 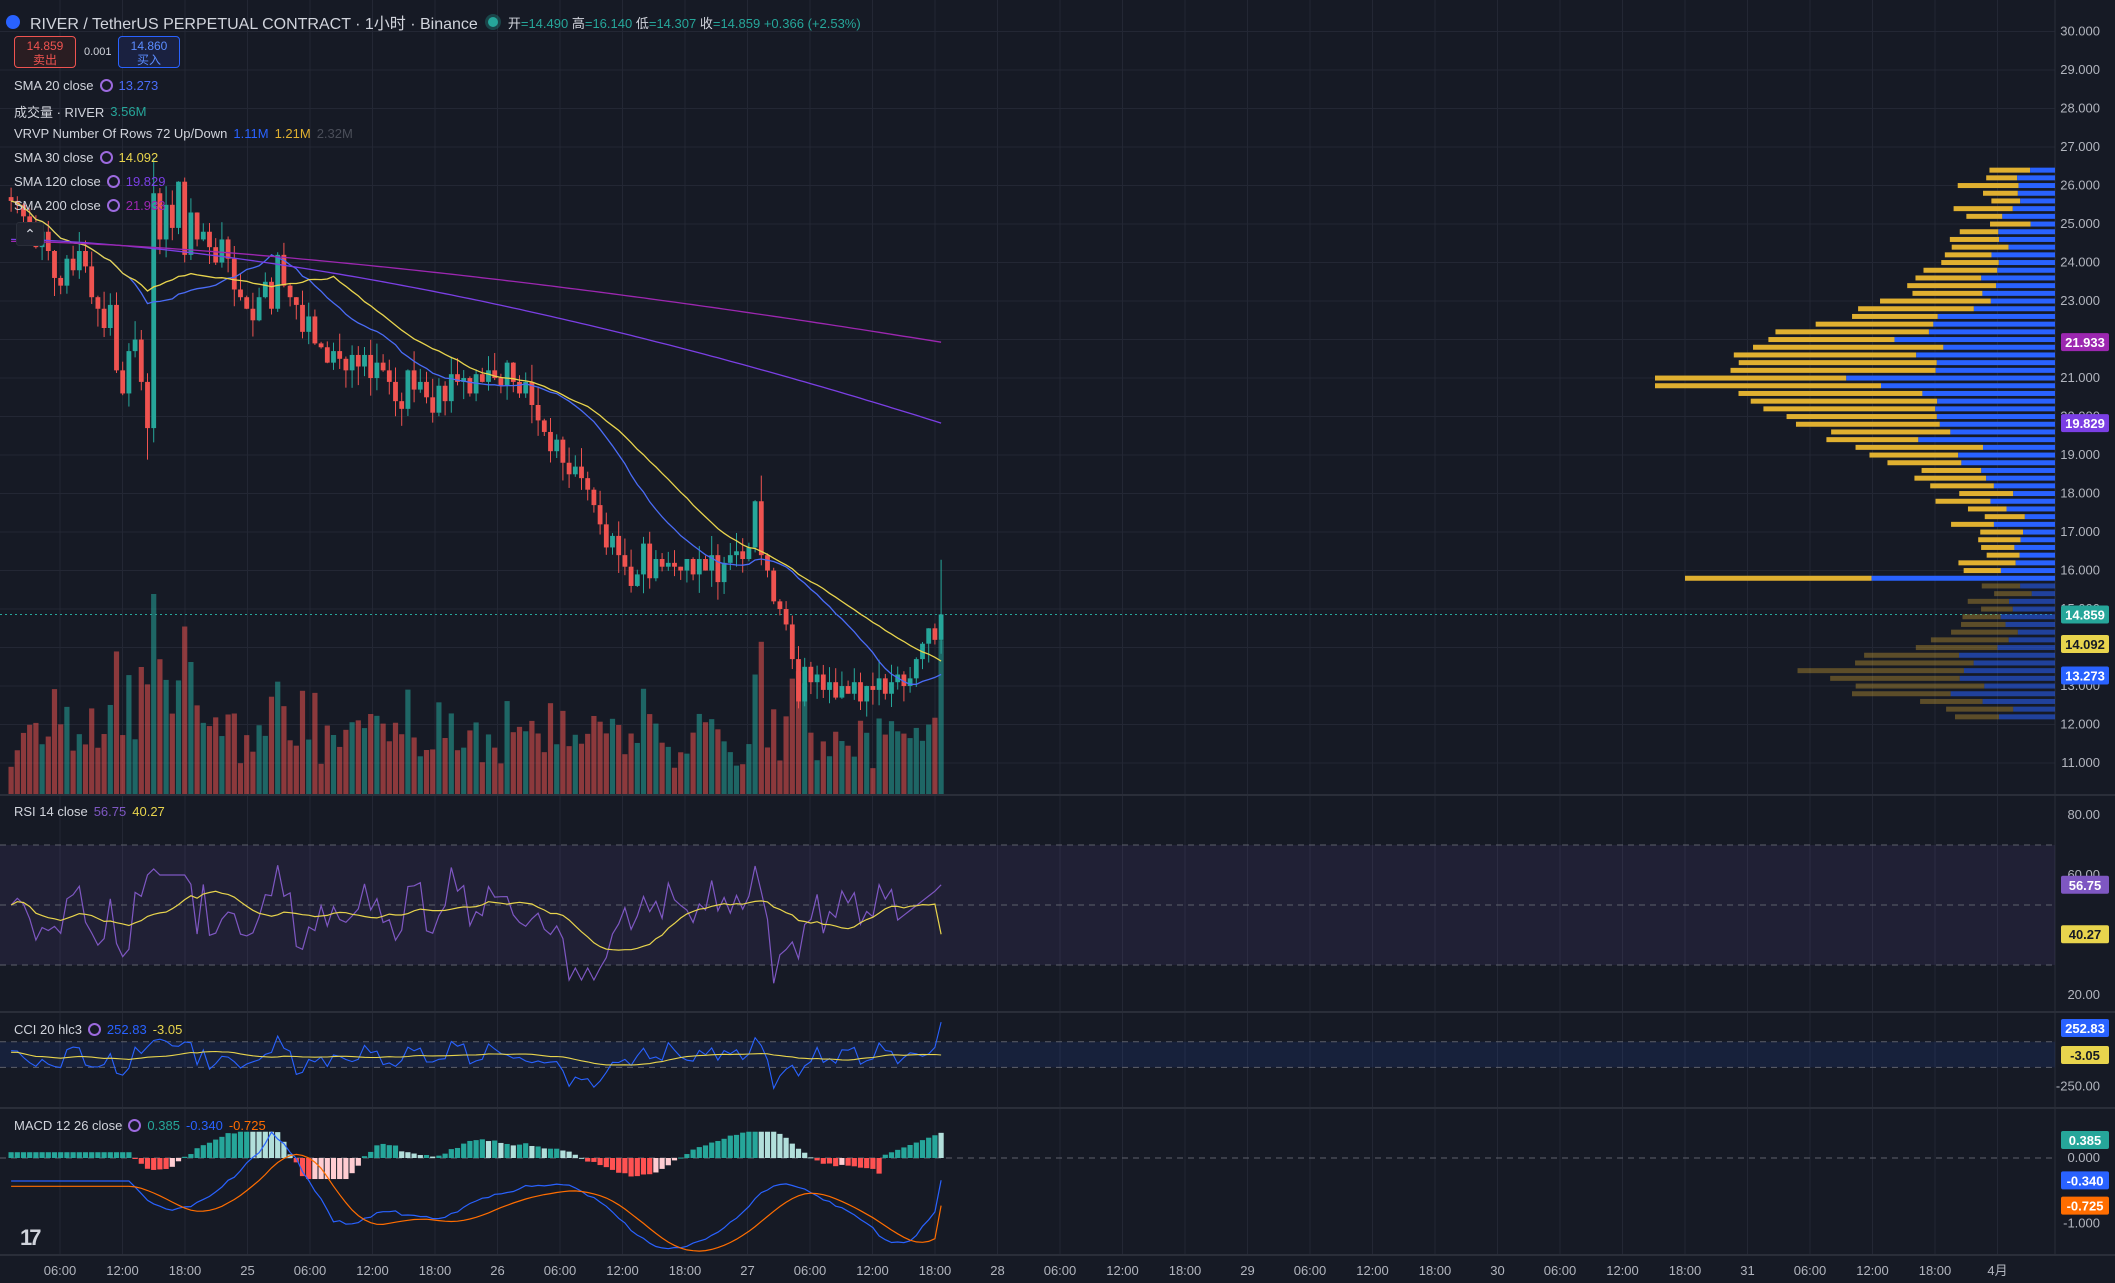 What do you see at coordinates (45, 52) in the screenshot?
I see `sell-button: 14.859 卖出` at bounding box center [45, 52].